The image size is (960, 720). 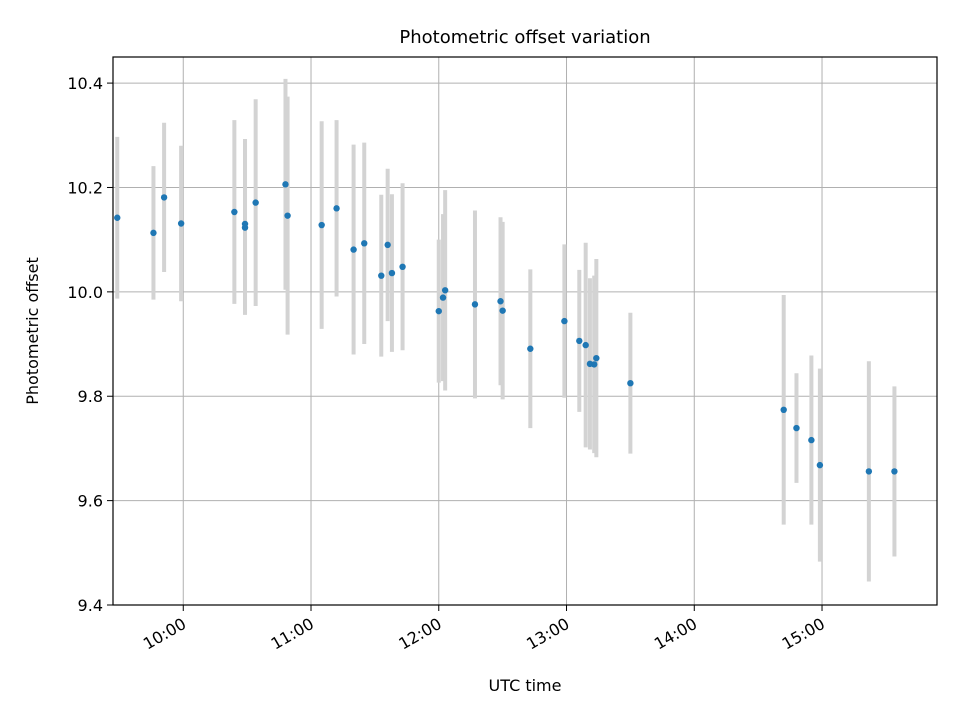 What do you see at coordinates (90, 605) in the screenshot?
I see `y-tick-label: 9.4` at bounding box center [90, 605].